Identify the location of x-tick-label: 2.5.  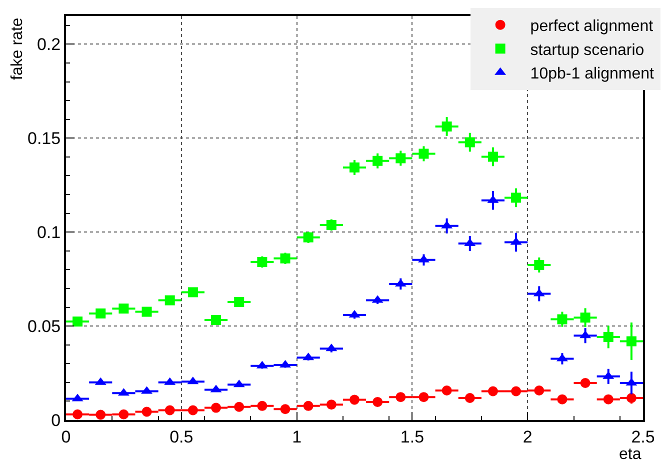
(643, 436).